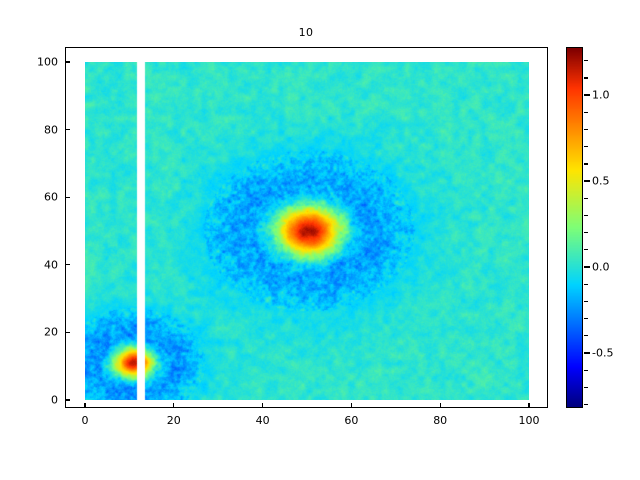 The height and width of the screenshot is (480, 640). What do you see at coordinates (51, 197) in the screenshot?
I see `y-tick-label: 60` at bounding box center [51, 197].